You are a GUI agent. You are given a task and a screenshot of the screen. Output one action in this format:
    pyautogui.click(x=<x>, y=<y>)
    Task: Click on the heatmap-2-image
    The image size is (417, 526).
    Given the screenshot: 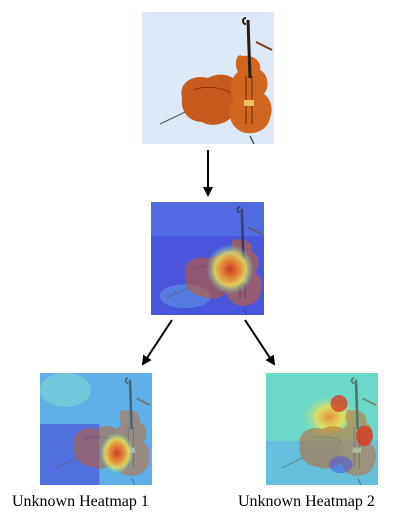 What is the action you would take?
    pyautogui.click(x=322, y=429)
    